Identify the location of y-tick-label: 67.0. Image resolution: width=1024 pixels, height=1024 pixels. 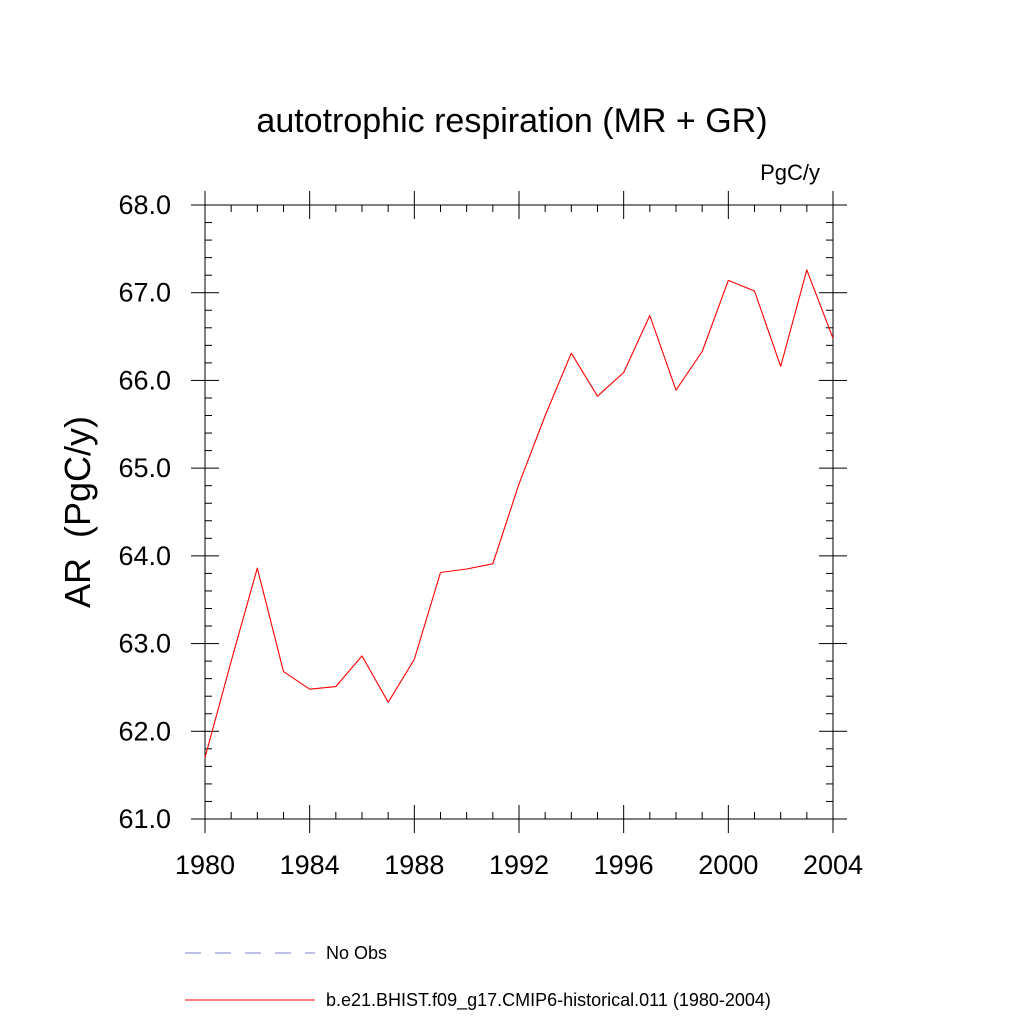
(144, 293).